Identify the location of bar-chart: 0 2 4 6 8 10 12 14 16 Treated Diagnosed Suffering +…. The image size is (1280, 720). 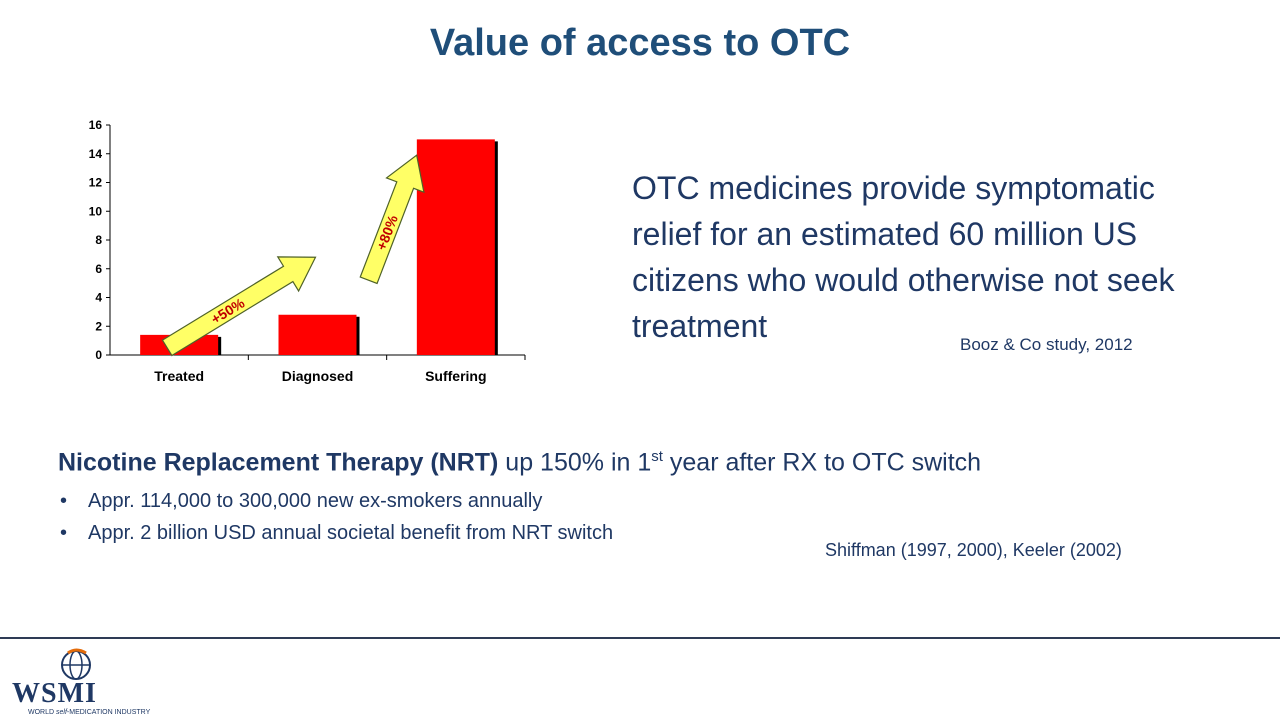
(307, 251).